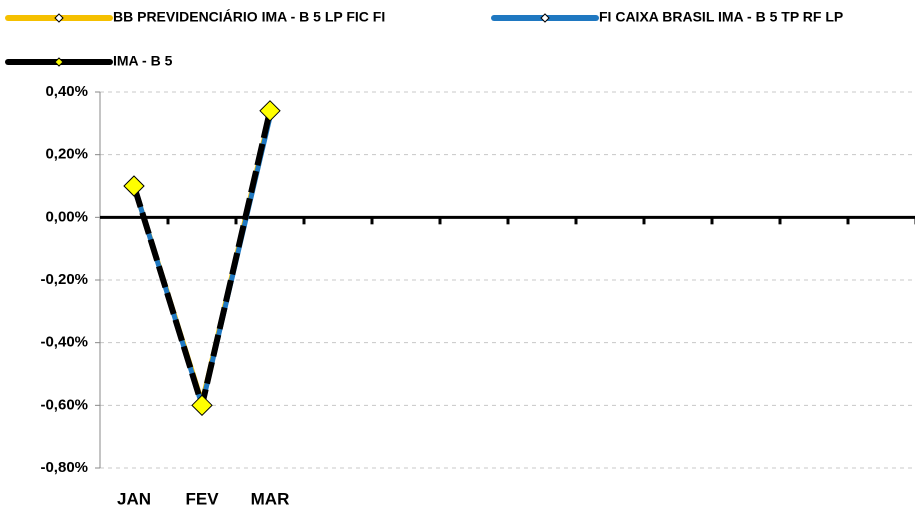  I want to click on y-tick-label: -0,40%, so click(64, 342).